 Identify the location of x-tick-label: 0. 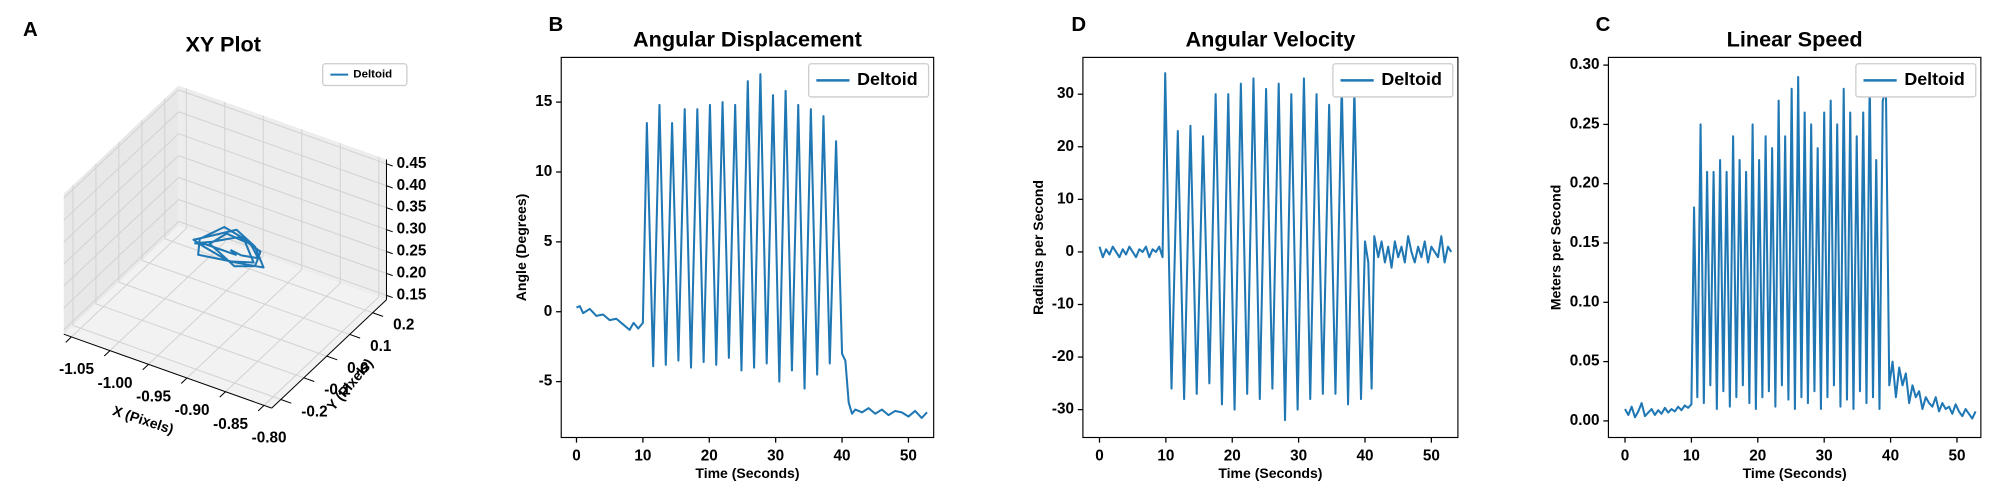
(1625, 456).